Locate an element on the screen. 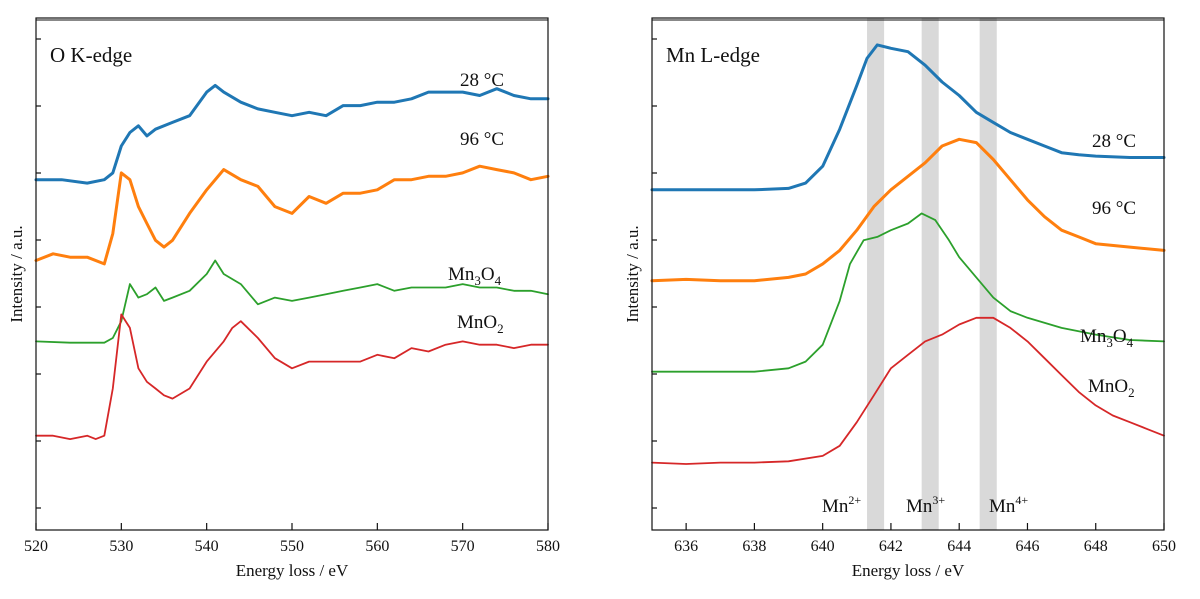 Image resolution: width=1200 pixels, height=599 pixels. mn-l-edge-series-mn3o4 is located at coordinates (908, 292).